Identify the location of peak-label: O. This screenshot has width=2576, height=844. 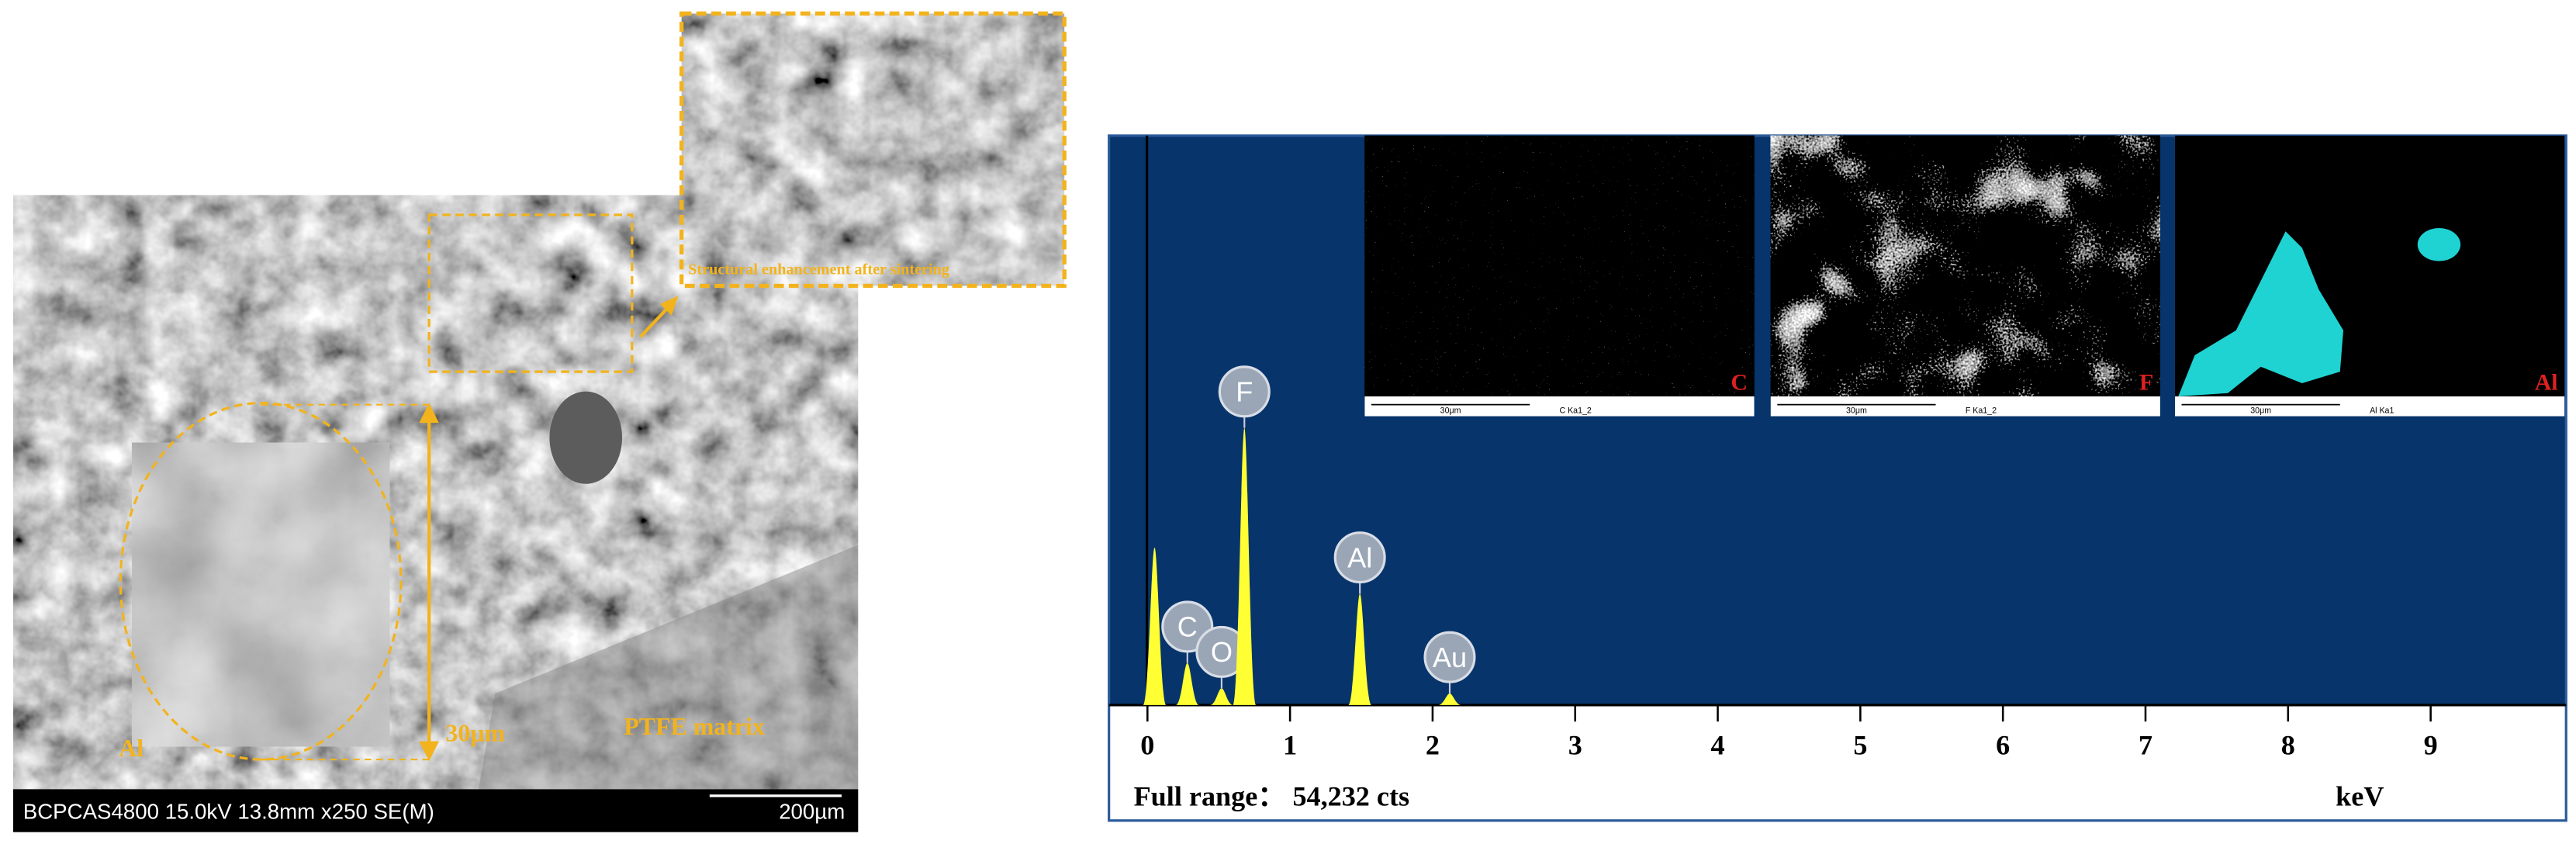
(1222, 652).